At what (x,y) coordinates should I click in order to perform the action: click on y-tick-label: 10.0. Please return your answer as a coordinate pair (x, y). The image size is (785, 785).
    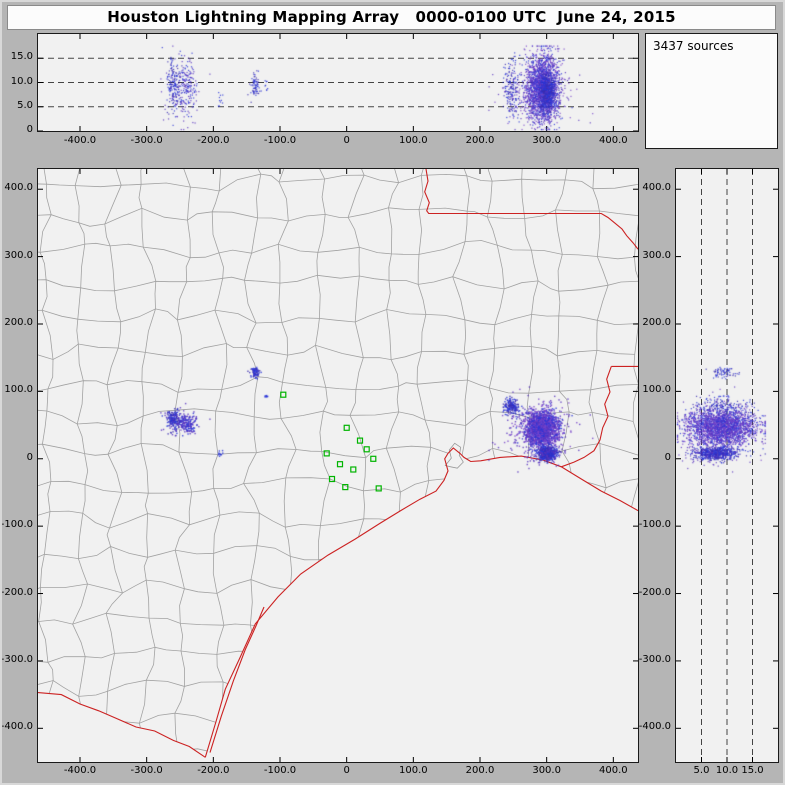
    Looking at the image, I should click on (21, 81).